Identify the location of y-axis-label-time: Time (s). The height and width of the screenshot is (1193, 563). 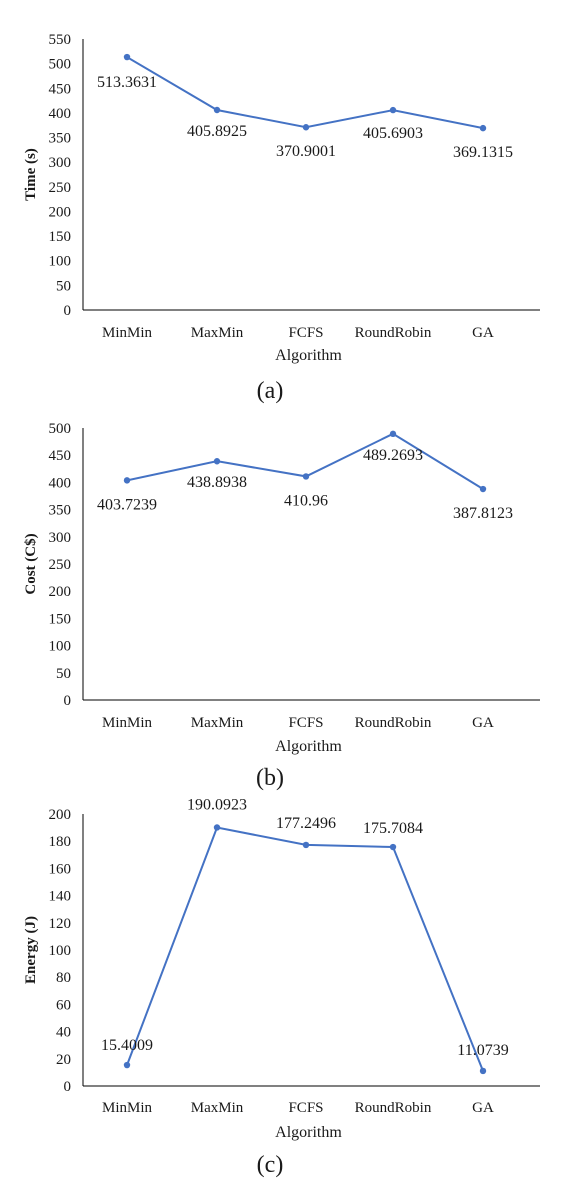
(31, 174).